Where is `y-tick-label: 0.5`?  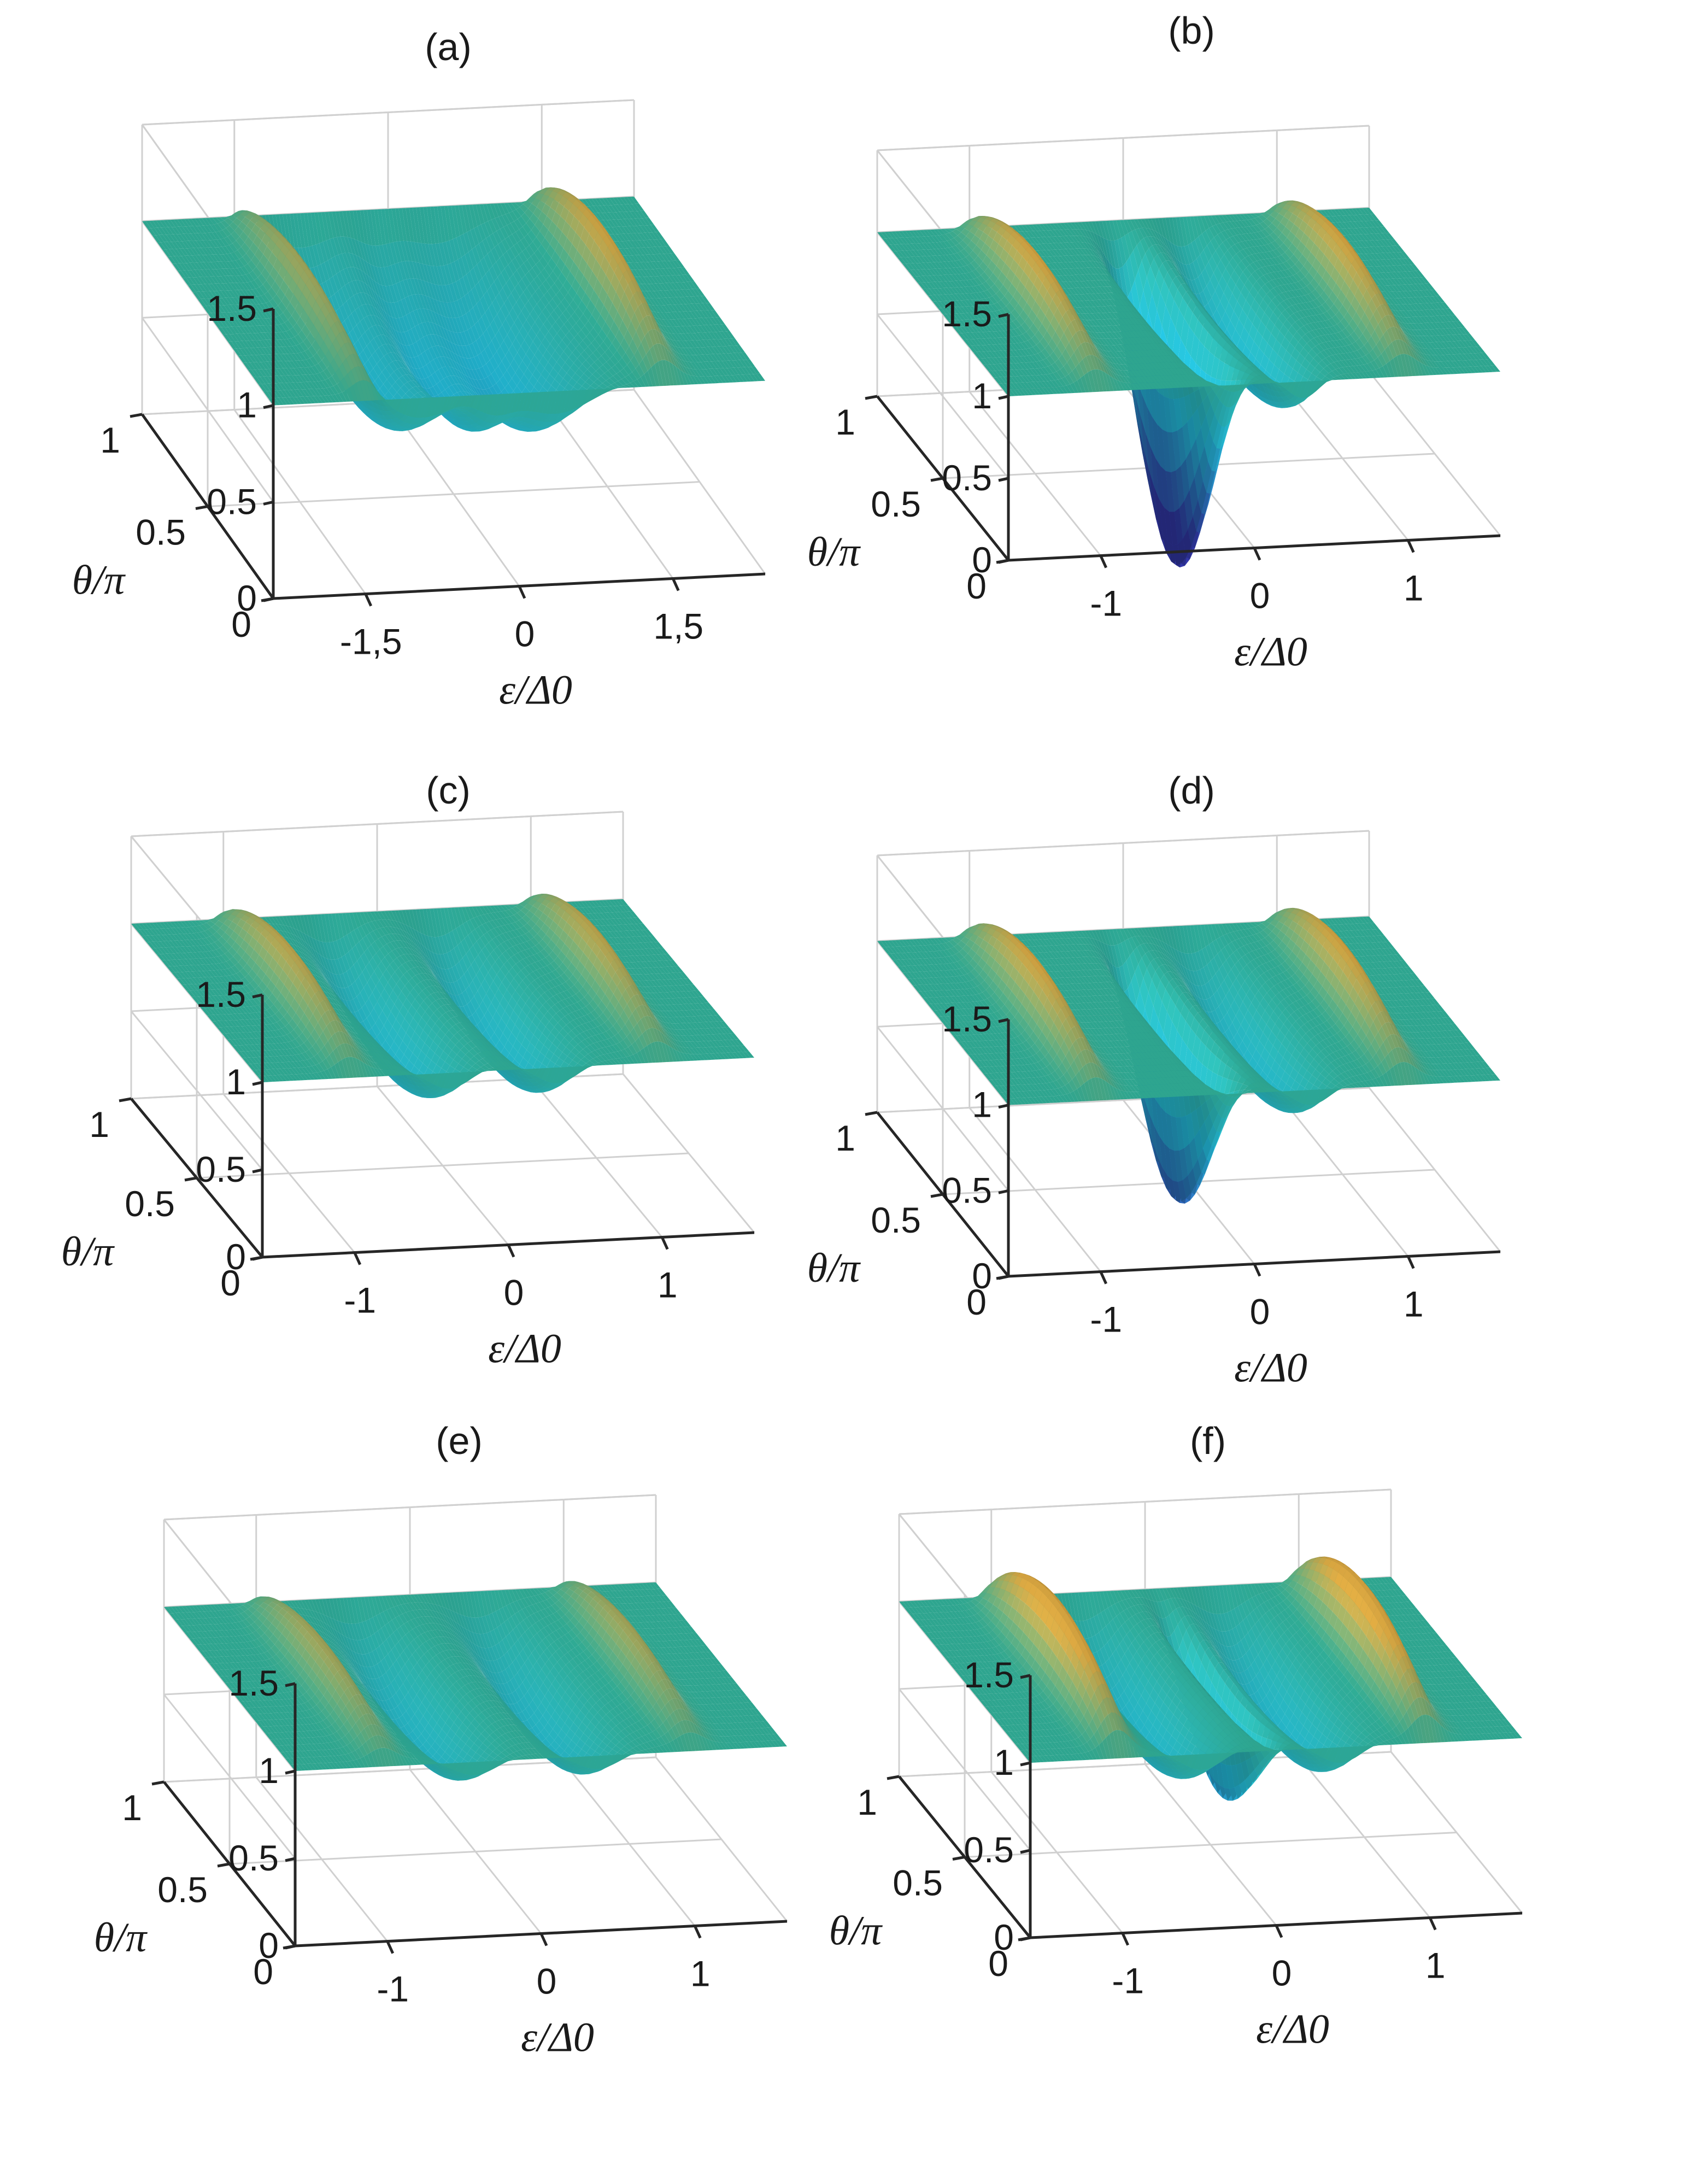
y-tick-label: 0.5 is located at coordinates (161, 532).